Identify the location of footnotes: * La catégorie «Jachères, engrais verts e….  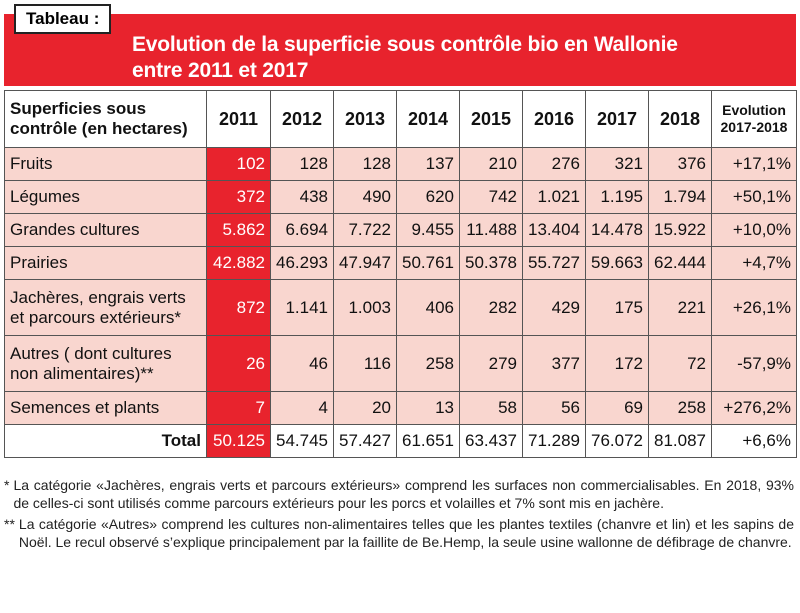
(399, 515).